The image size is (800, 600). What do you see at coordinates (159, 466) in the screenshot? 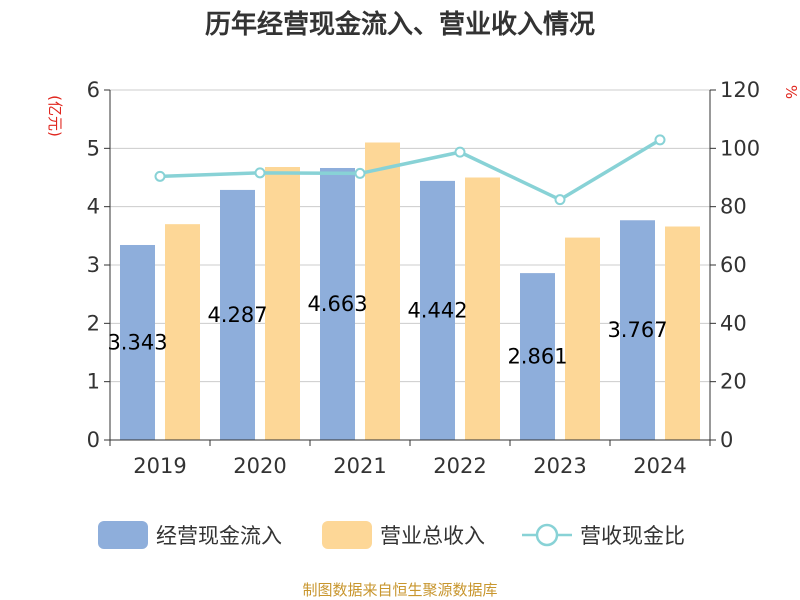
I see `x-tick-label: 2019` at bounding box center [159, 466].